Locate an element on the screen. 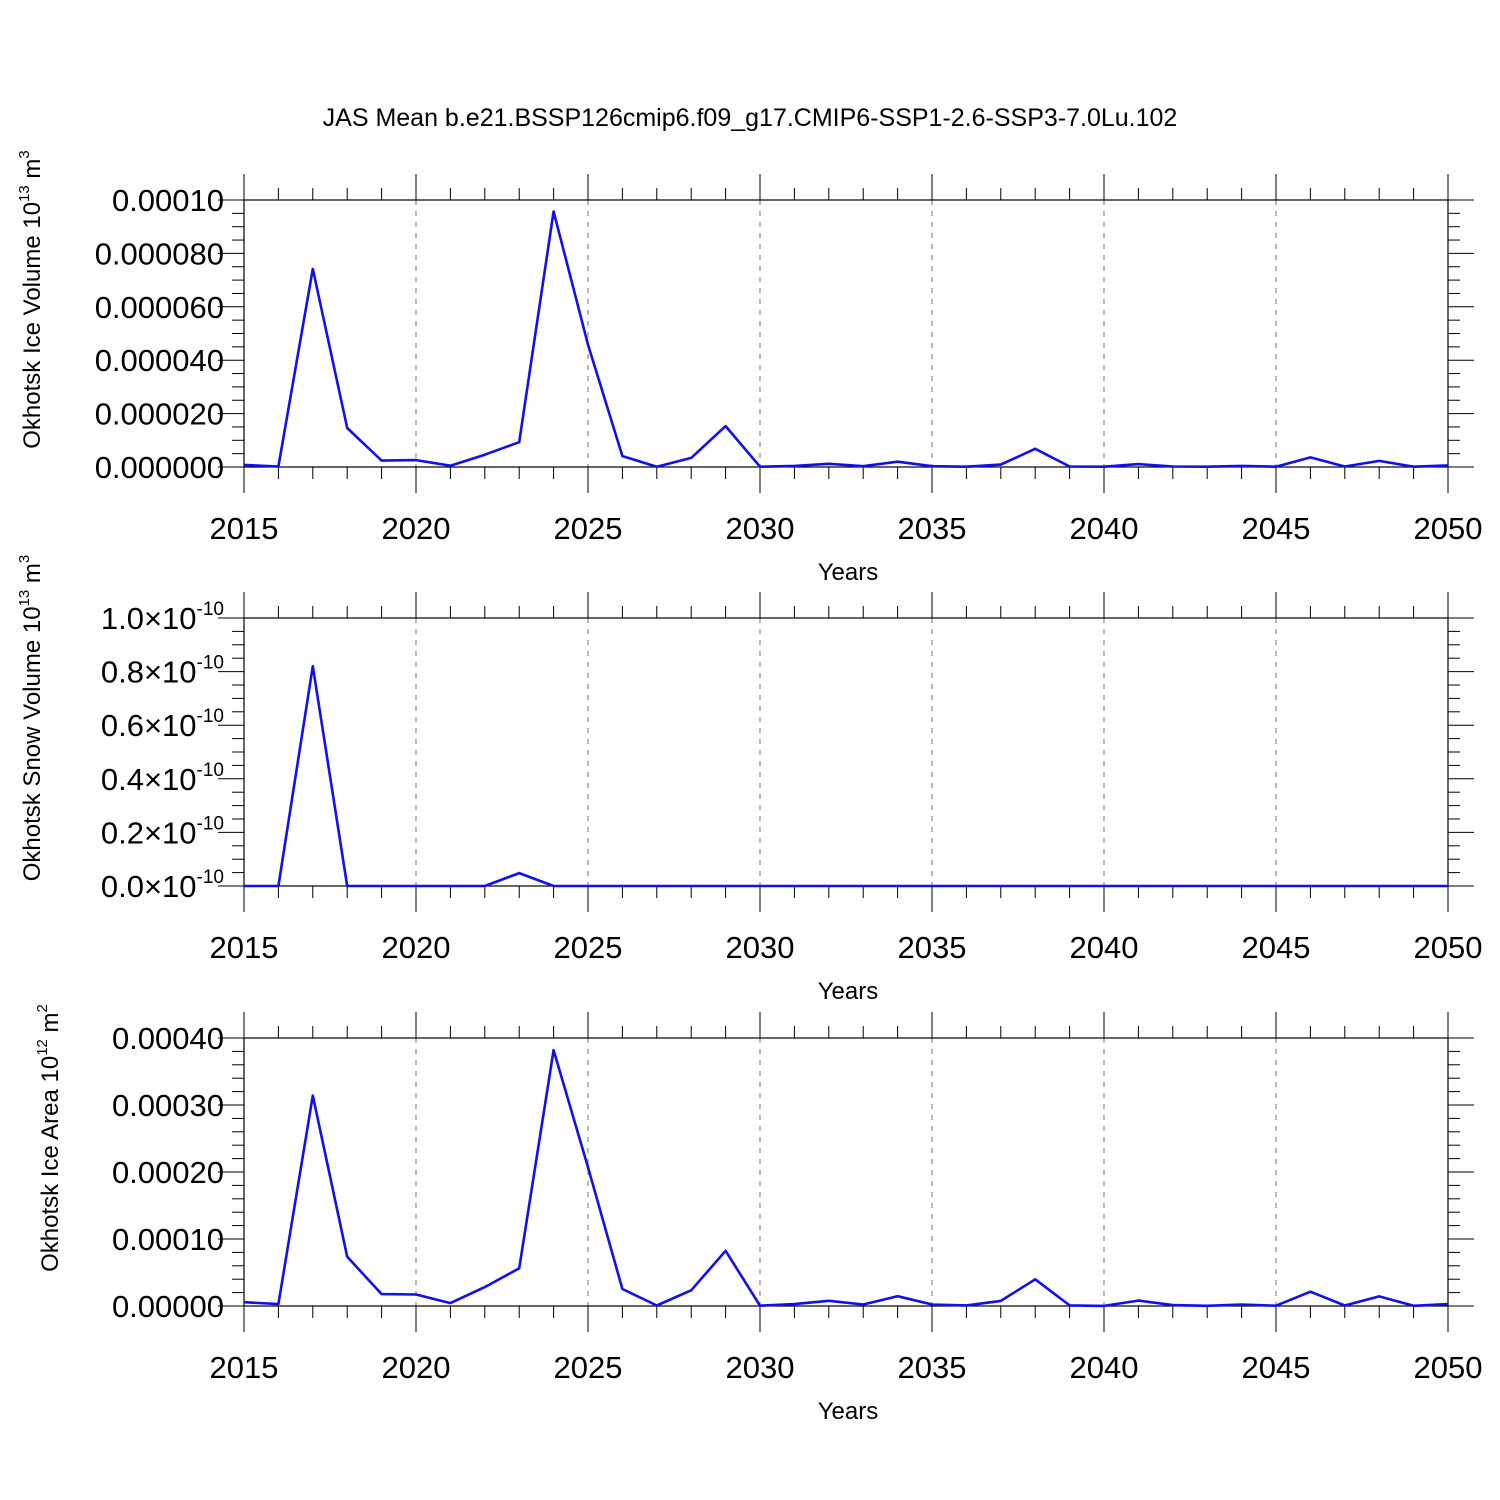  x-tick-label: 2020 is located at coordinates (416, 1367).